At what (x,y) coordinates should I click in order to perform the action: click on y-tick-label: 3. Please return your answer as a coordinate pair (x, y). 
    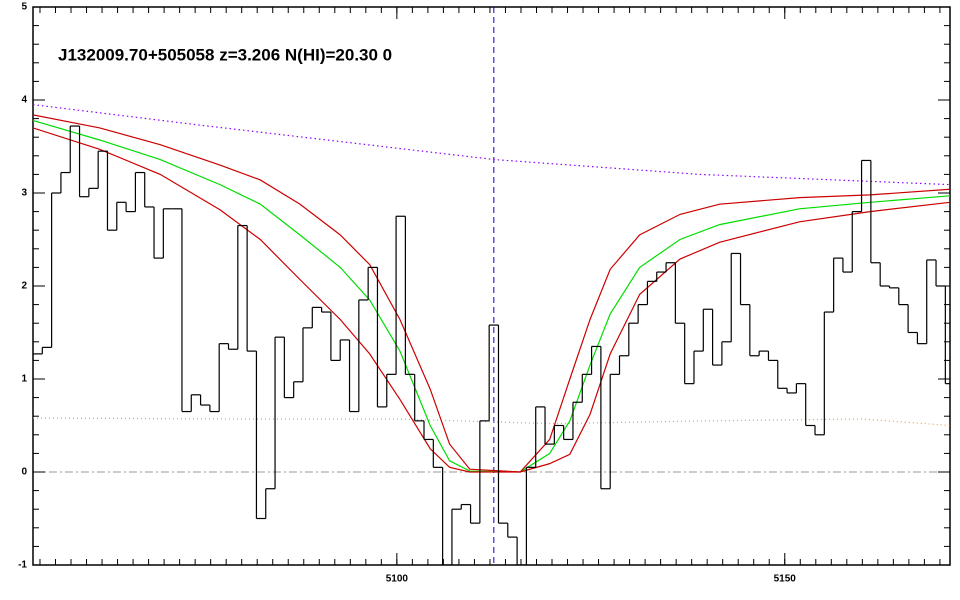
    Looking at the image, I should click on (24, 193).